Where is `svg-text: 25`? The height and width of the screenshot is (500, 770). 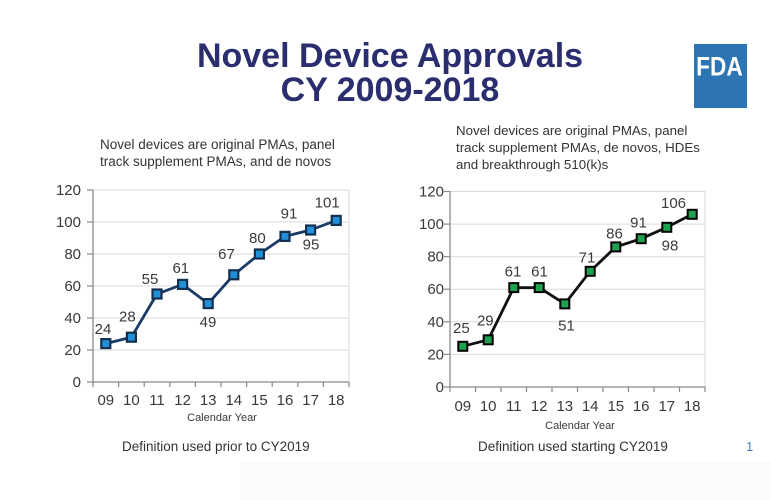
svg-text: 25 is located at coordinates (461, 328).